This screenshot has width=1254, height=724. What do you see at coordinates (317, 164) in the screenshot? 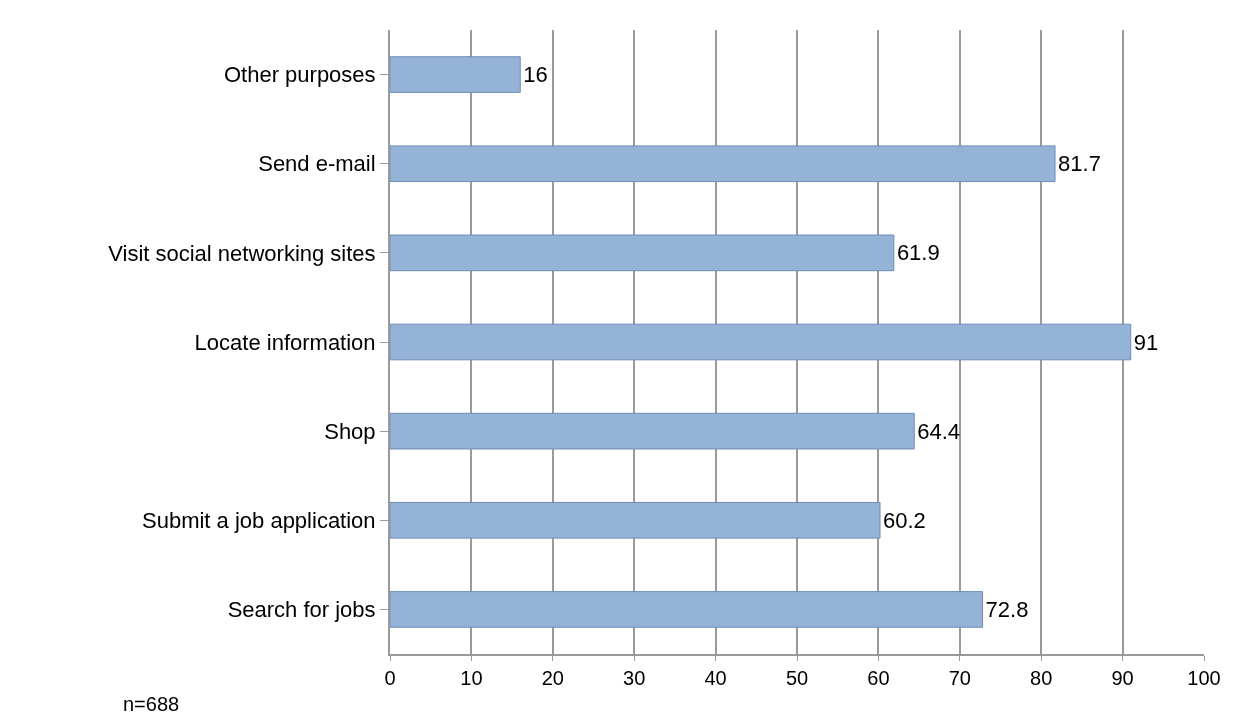
I see `y-tick-label: Send e-mail` at bounding box center [317, 164].